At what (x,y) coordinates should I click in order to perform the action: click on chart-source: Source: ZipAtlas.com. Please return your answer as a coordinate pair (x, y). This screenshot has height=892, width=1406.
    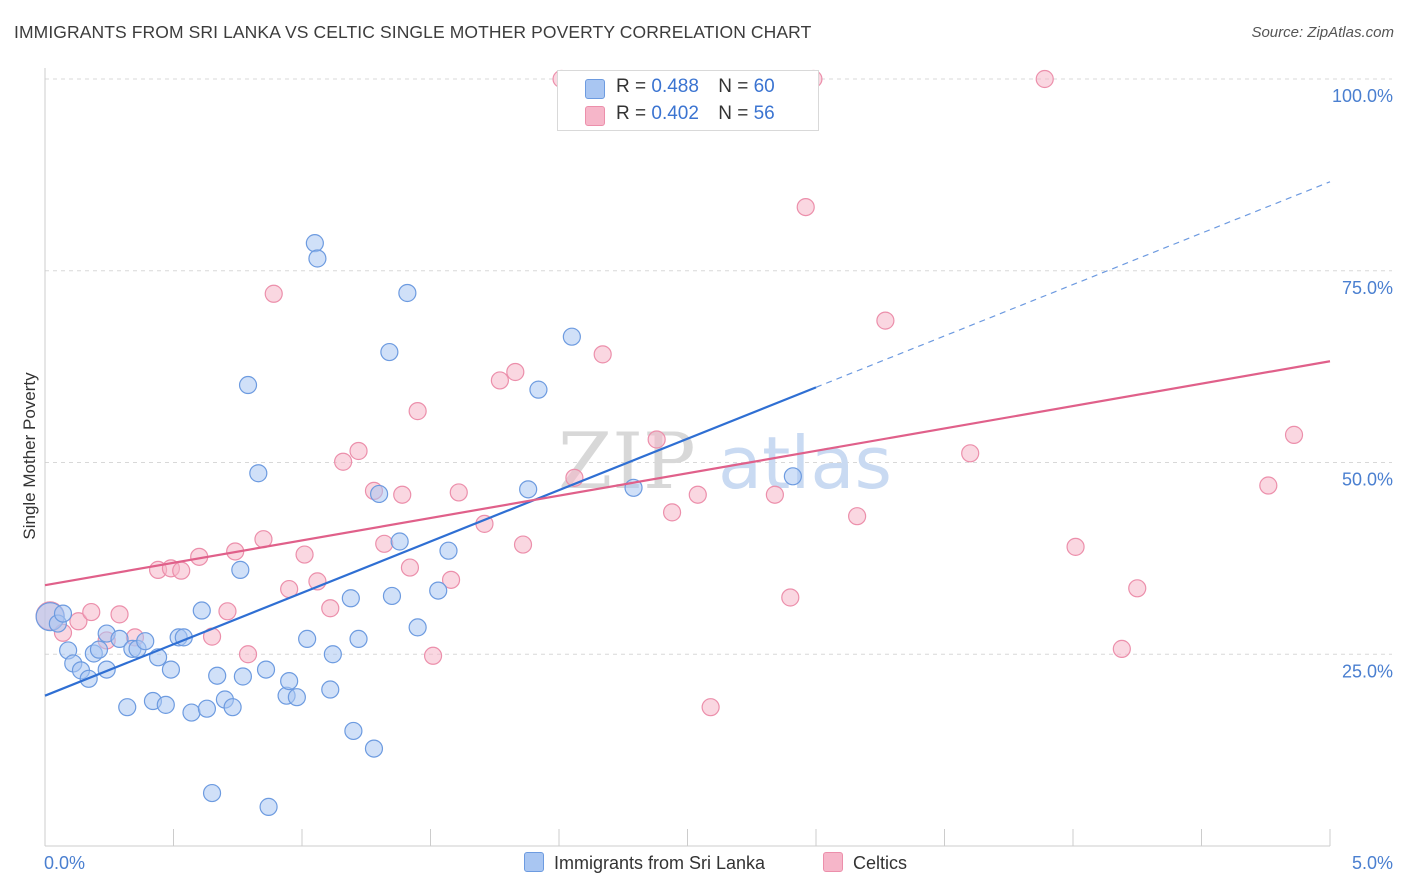
    Looking at the image, I should click on (1322, 32).